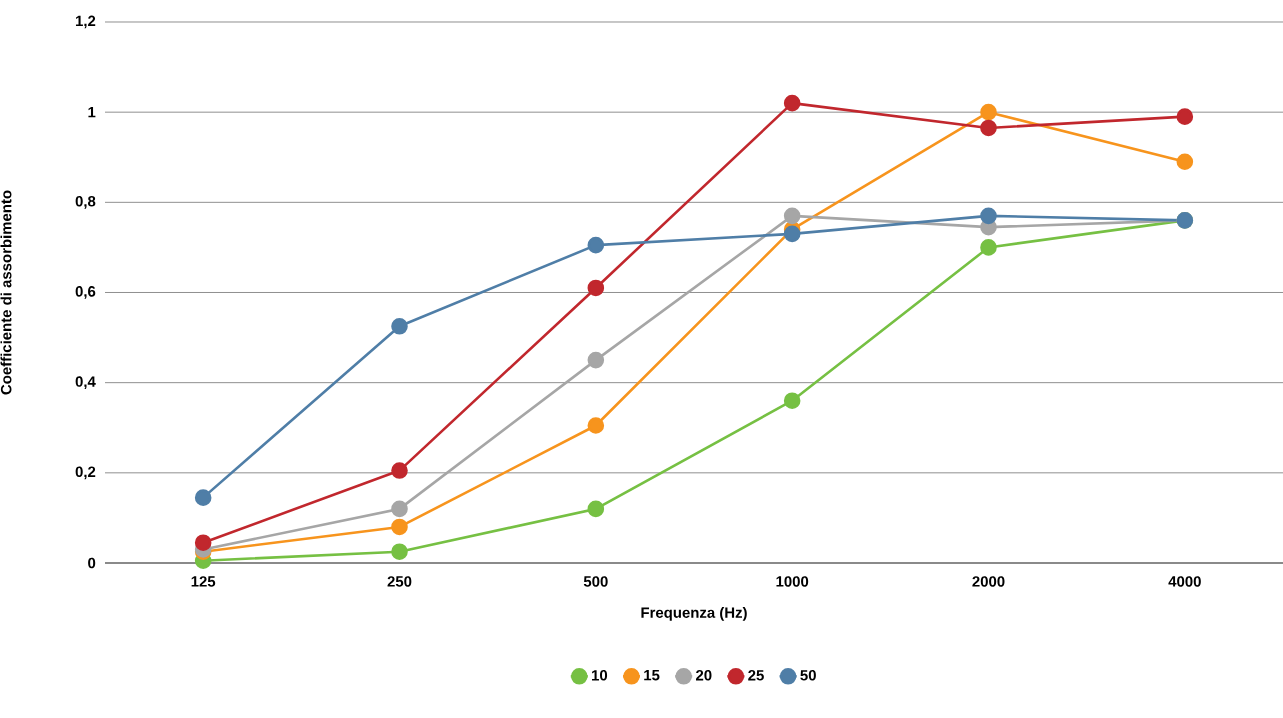 This screenshot has height=718, width=1283. What do you see at coordinates (600, 675) in the screenshot?
I see `legend-label: 10` at bounding box center [600, 675].